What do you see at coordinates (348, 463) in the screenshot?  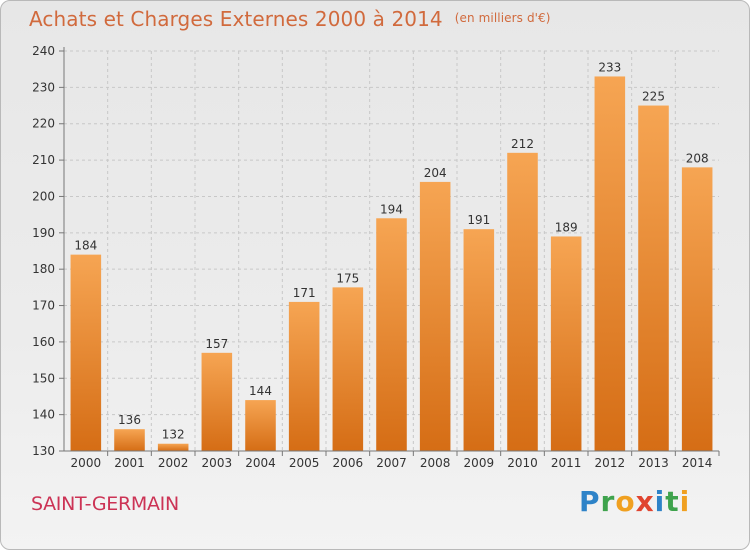 I see `x-tick-label: 2006` at bounding box center [348, 463].